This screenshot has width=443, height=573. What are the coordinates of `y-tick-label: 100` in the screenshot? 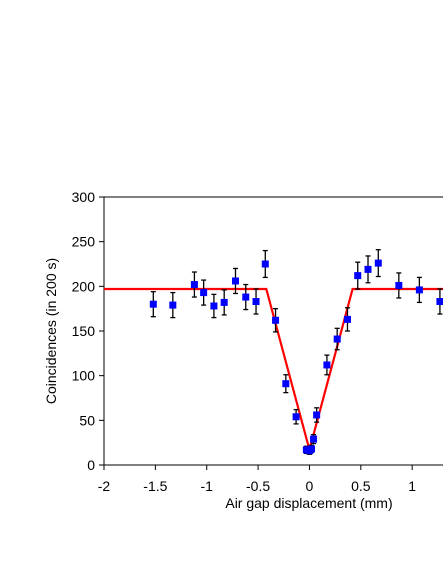 It's located at (84, 376).